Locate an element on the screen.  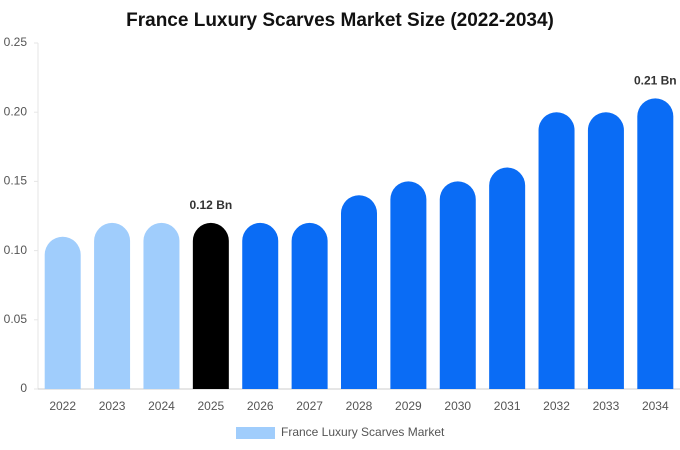
legend-label: France Luxury Scarves Market is located at coordinates (363, 432).